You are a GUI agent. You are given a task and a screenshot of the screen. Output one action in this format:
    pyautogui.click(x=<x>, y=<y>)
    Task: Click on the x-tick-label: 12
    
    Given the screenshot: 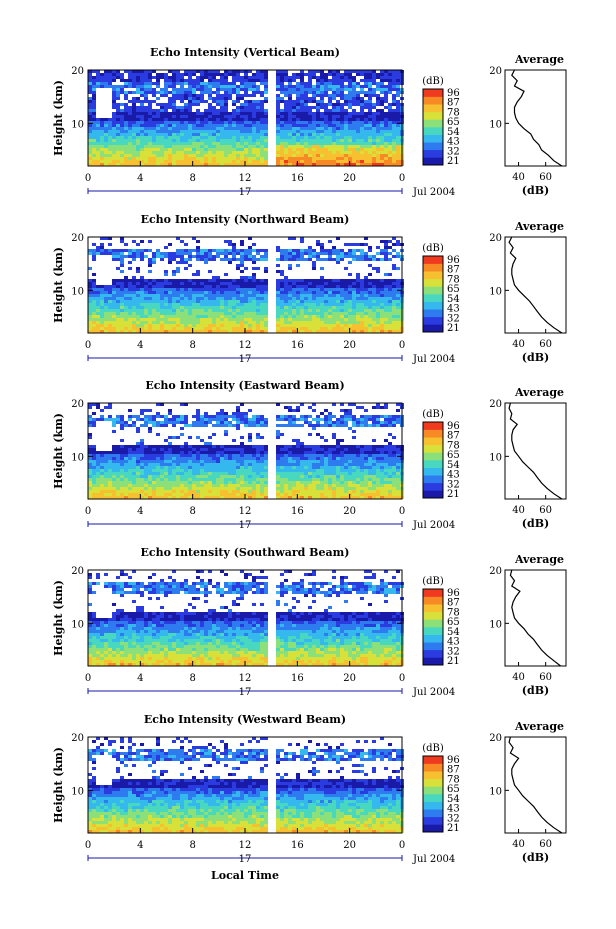 What is the action you would take?
    pyautogui.click(x=245, y=345)
    